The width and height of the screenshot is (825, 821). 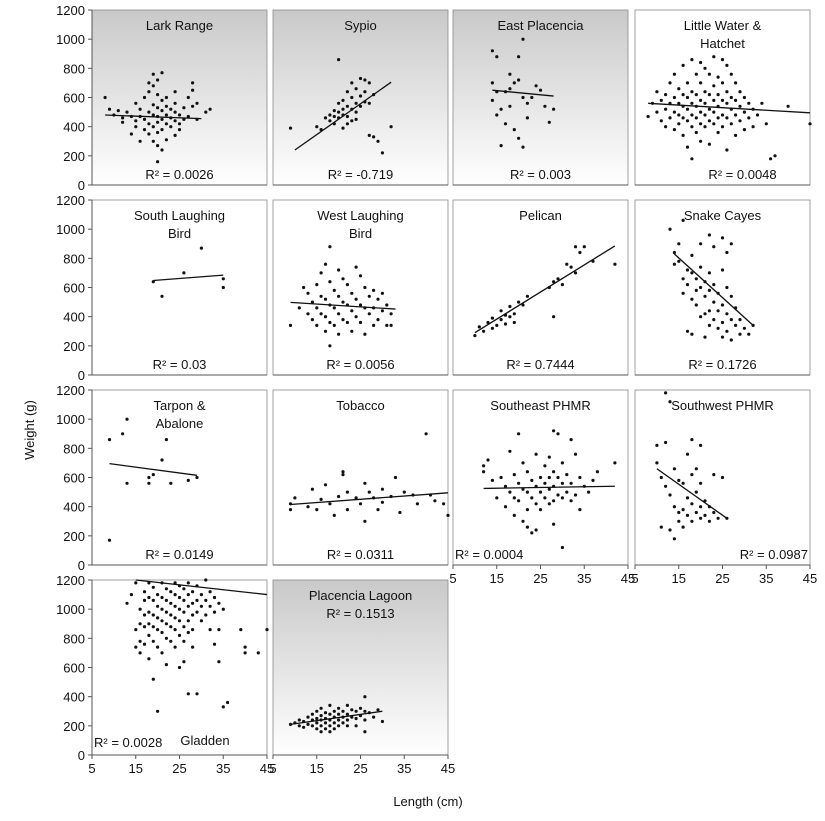 What do you see at coordinates (74, 507) in the screenshot?
I see `y-tick-label: 400` at bounding box center [74, 507].